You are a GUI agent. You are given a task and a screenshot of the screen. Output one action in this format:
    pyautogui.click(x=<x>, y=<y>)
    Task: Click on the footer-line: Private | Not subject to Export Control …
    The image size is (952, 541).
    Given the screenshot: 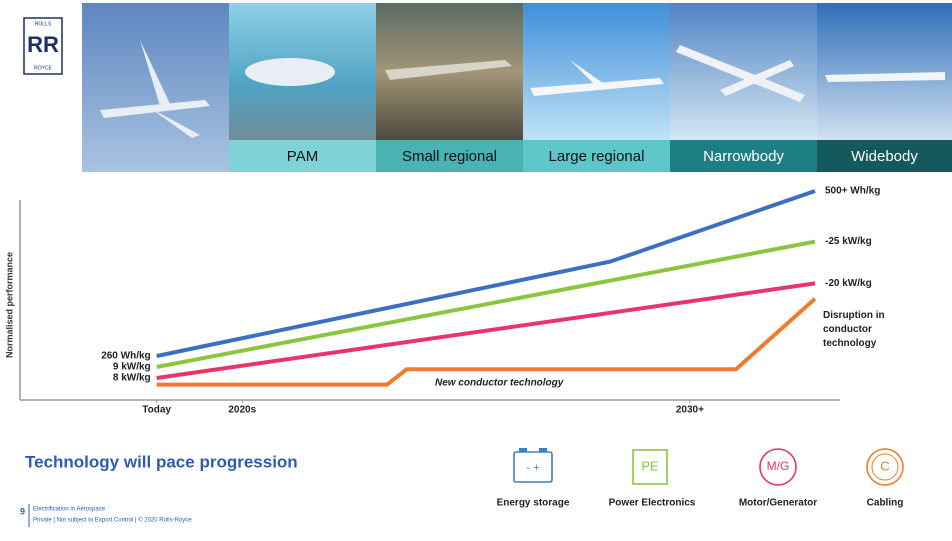 What is the action you would take?
    pyautogui.click(x=112, y=520)
    